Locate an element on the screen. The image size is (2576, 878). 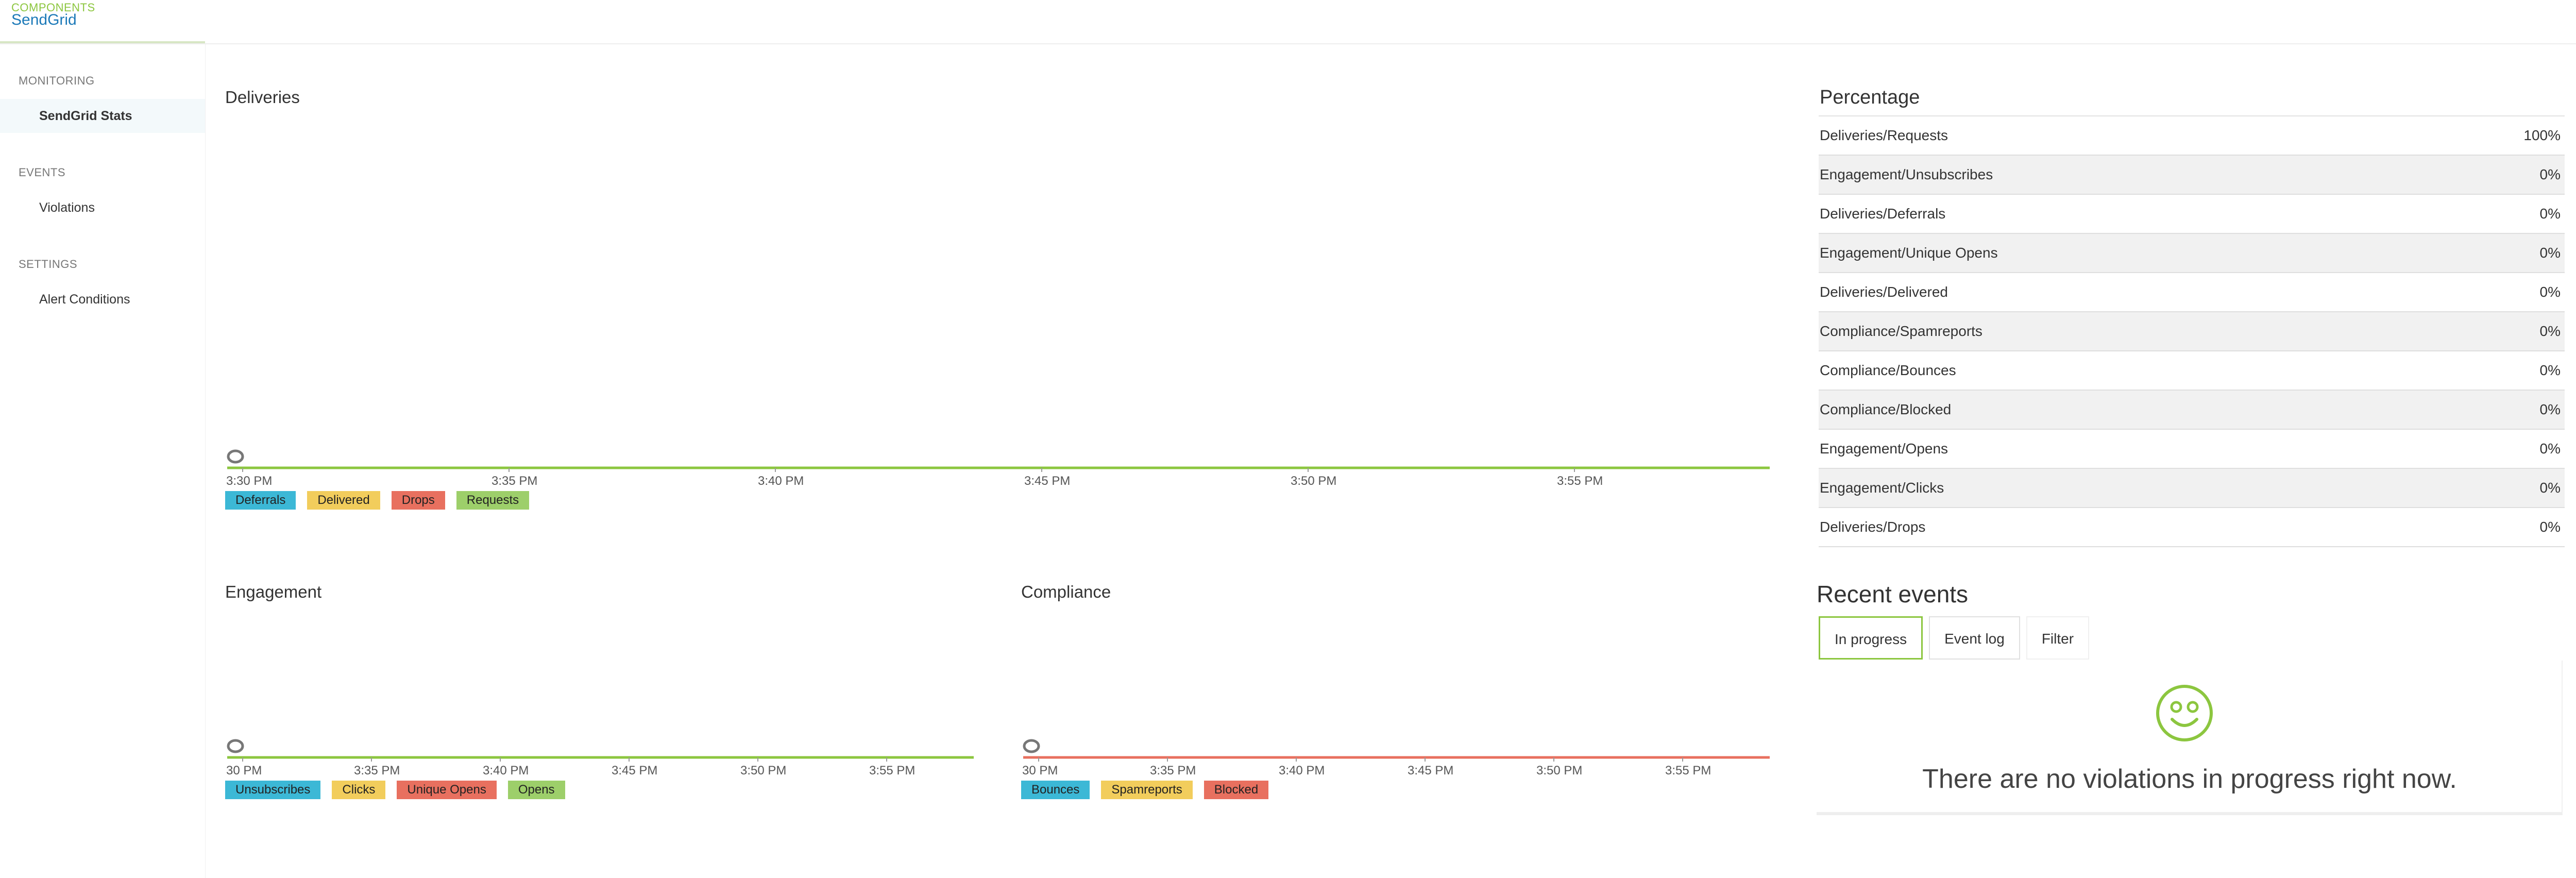
recent-events-title: Recent events is located at coordinates (1893, 594).